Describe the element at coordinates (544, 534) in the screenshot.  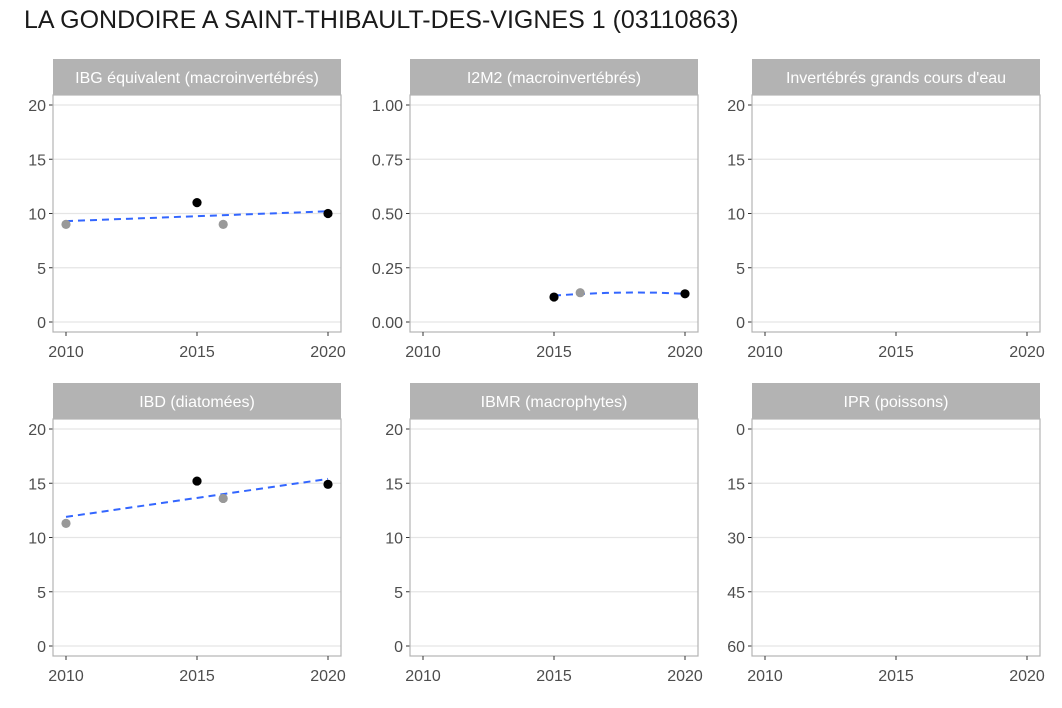
I see `facet-panel: IBMR (macrophytes) 0 5 10 15 20 2010 2015 2020` at that location.